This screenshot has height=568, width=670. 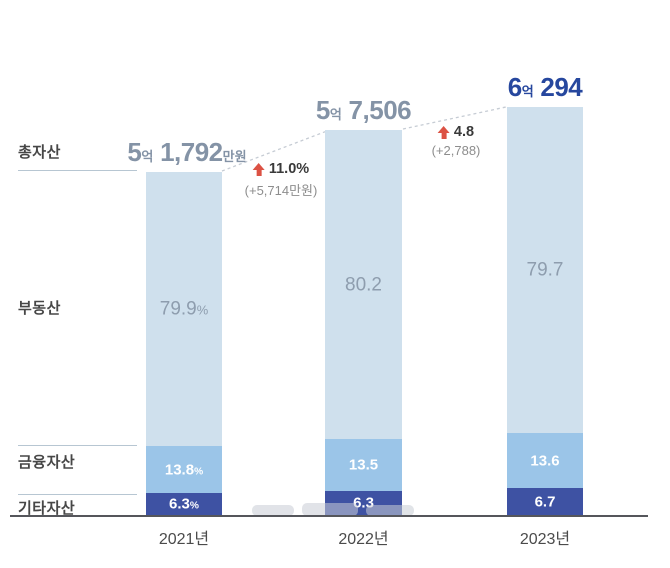 I want to click on segment-value-label: 79.7, so click(x=545, y=270).